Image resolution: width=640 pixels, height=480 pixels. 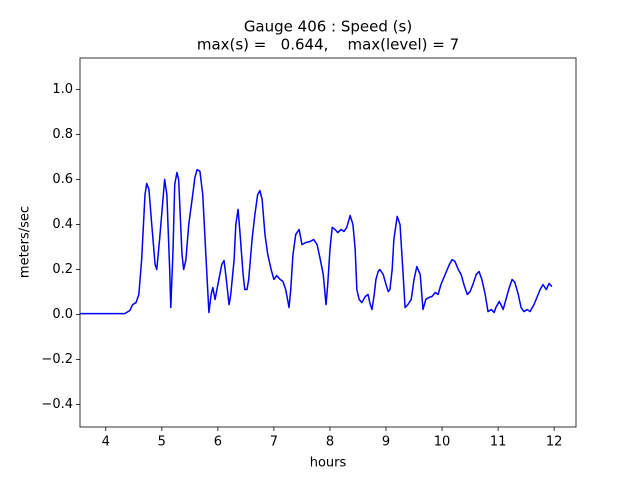 What do you see at coordinates (62, 269) in the screenshot?
I see `y-tick-label: 0.2` at bounding box center [62, 269].